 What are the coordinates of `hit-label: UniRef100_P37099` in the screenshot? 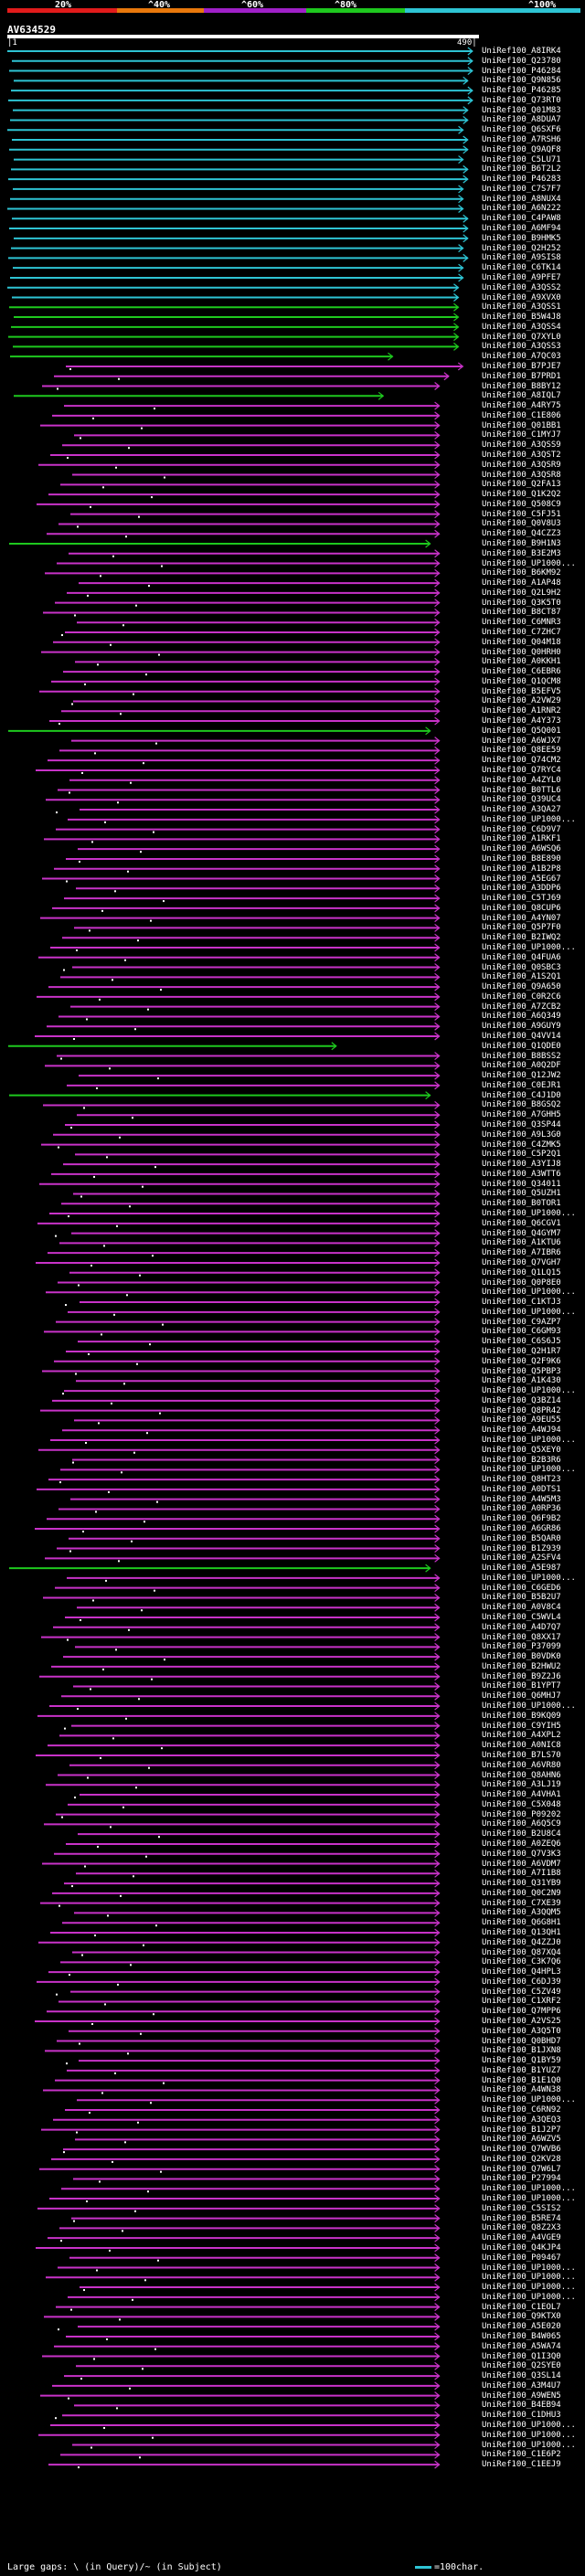 It's located at (521, 1647).